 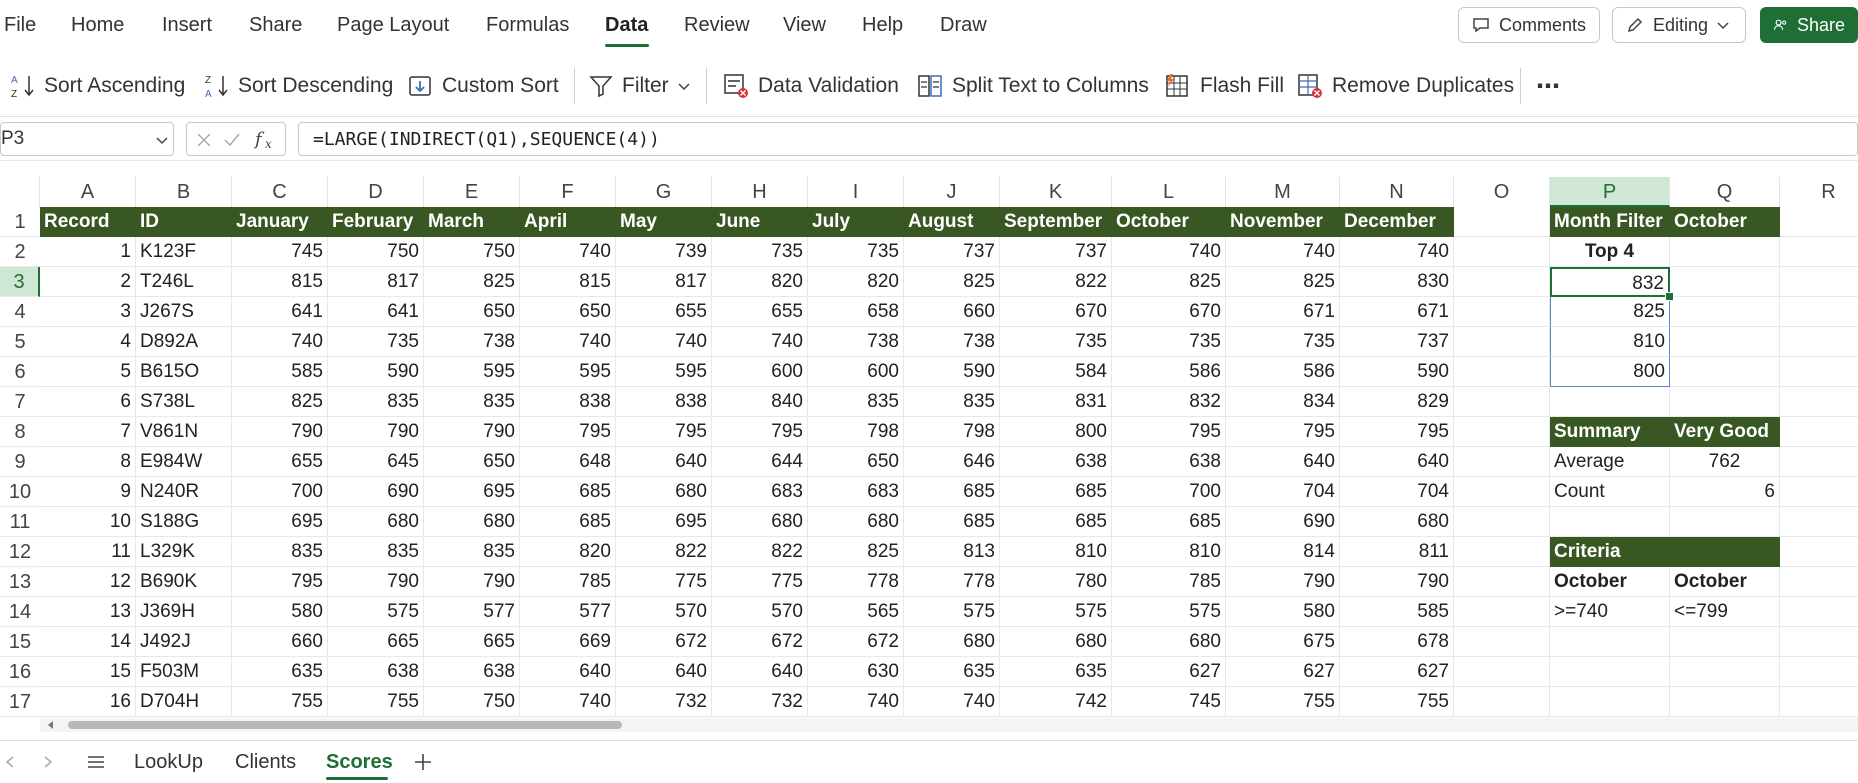 What do you see at coordinates (1397, 402) in the screenshot?
I see `table-cell: 829` at bounding box center [1397, 402].